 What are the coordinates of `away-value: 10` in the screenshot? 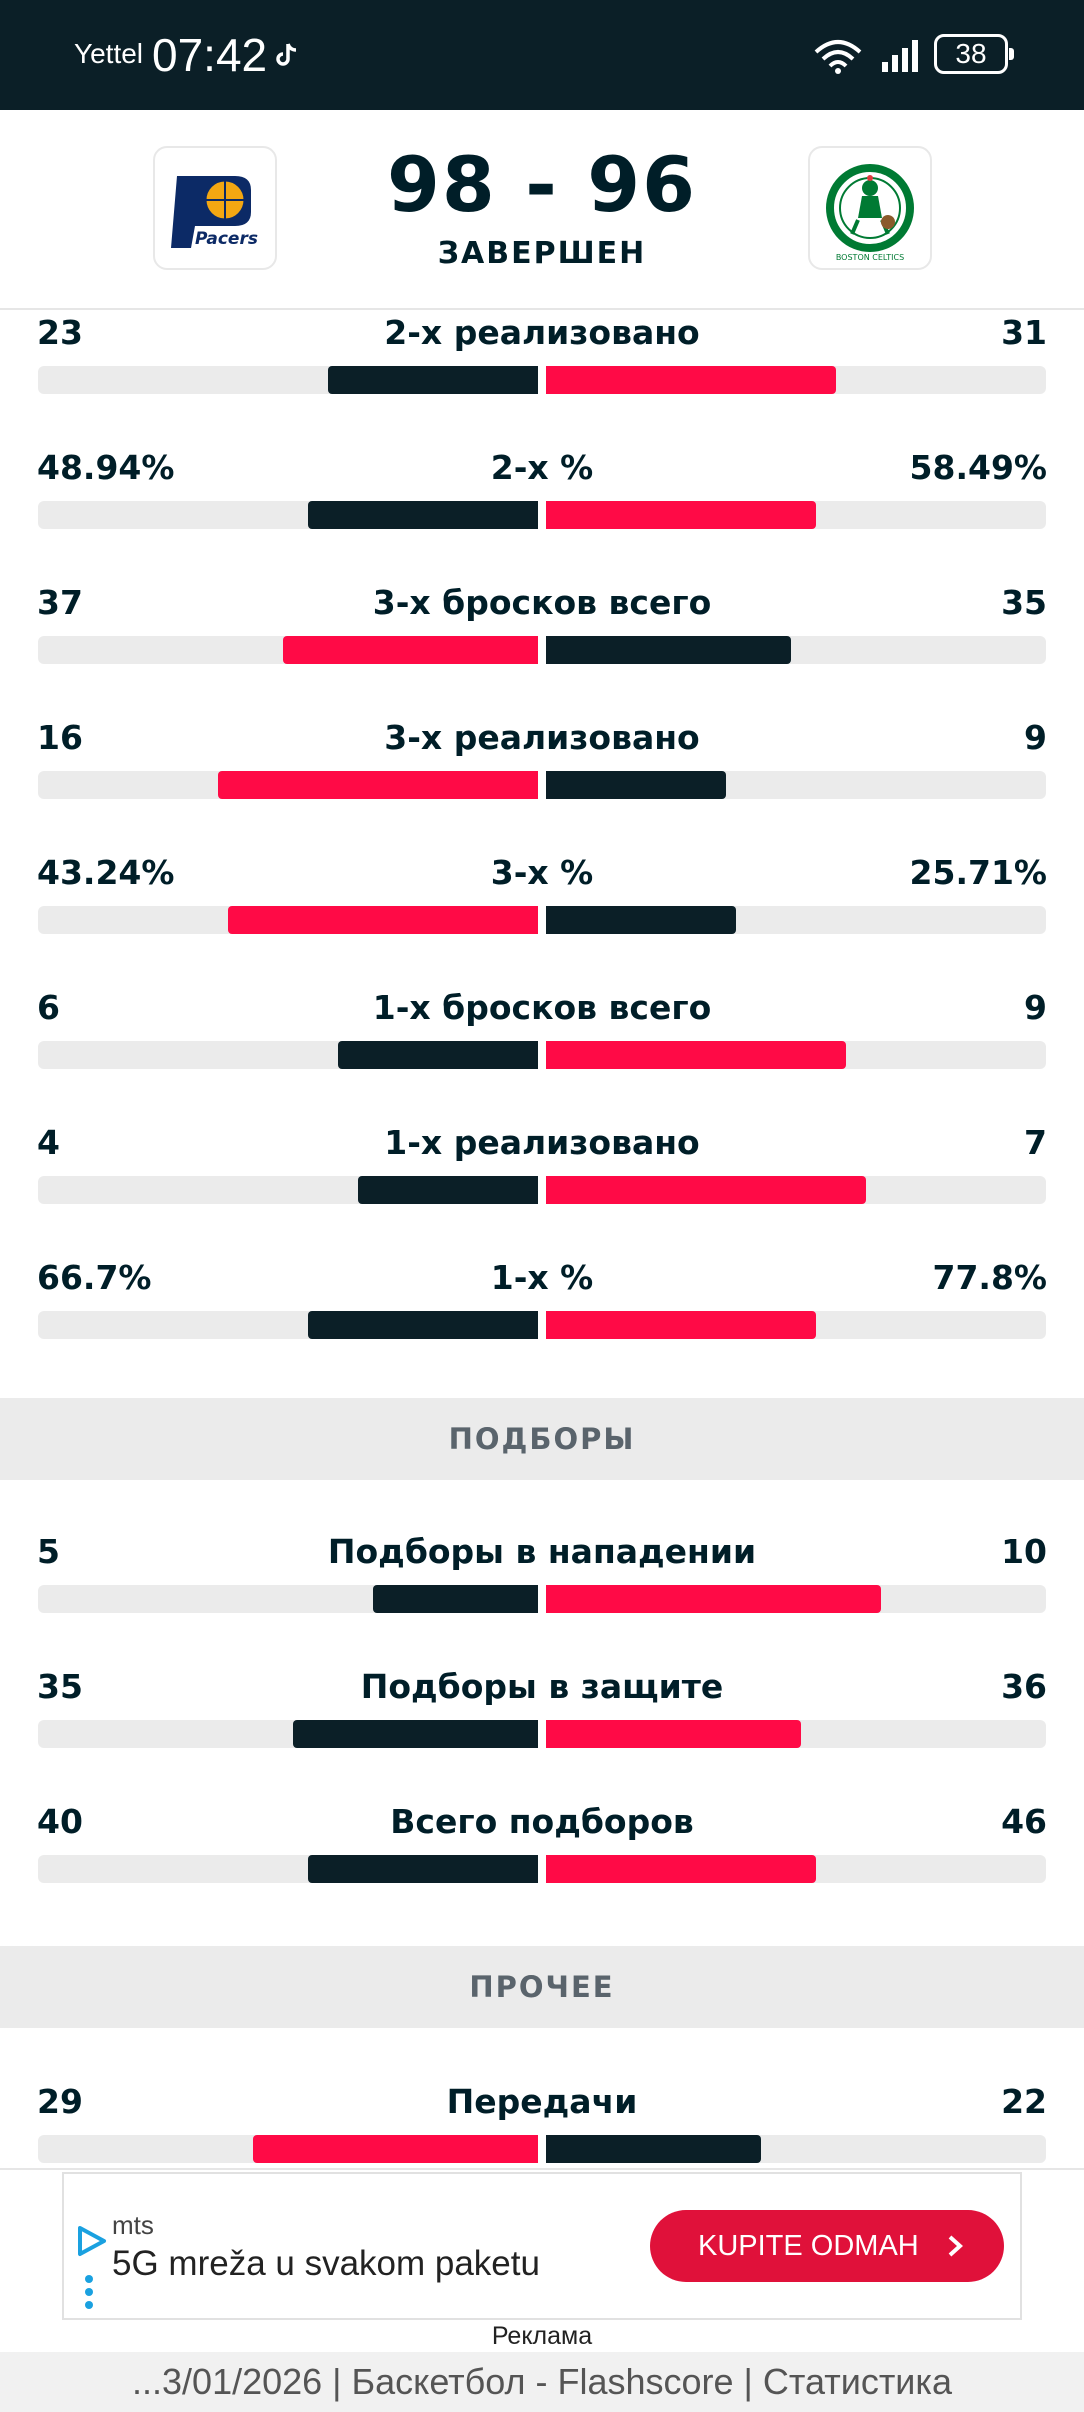 It's located at (1024, 1551).